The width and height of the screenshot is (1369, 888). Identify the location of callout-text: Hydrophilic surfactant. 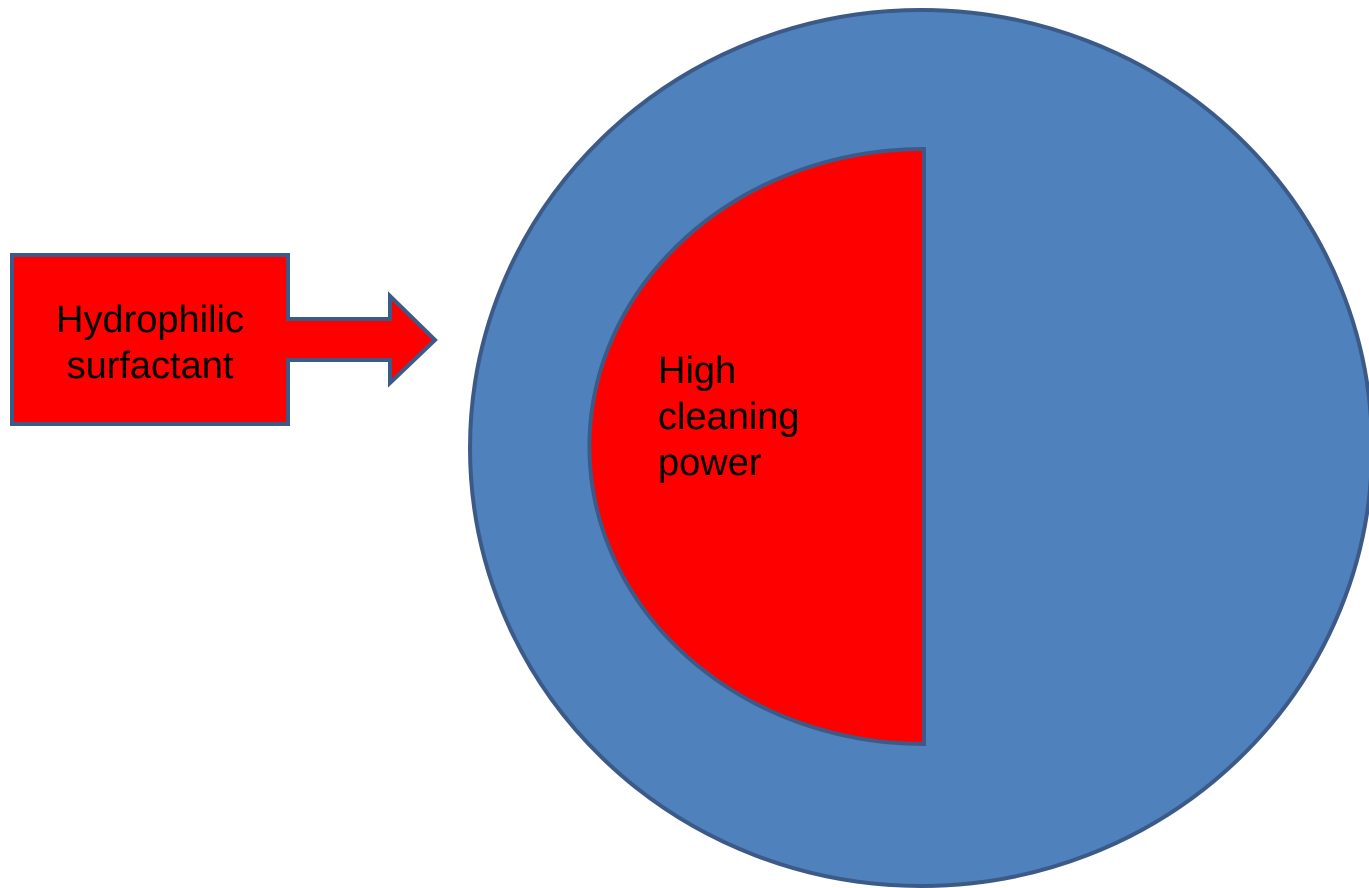
(150, 343).